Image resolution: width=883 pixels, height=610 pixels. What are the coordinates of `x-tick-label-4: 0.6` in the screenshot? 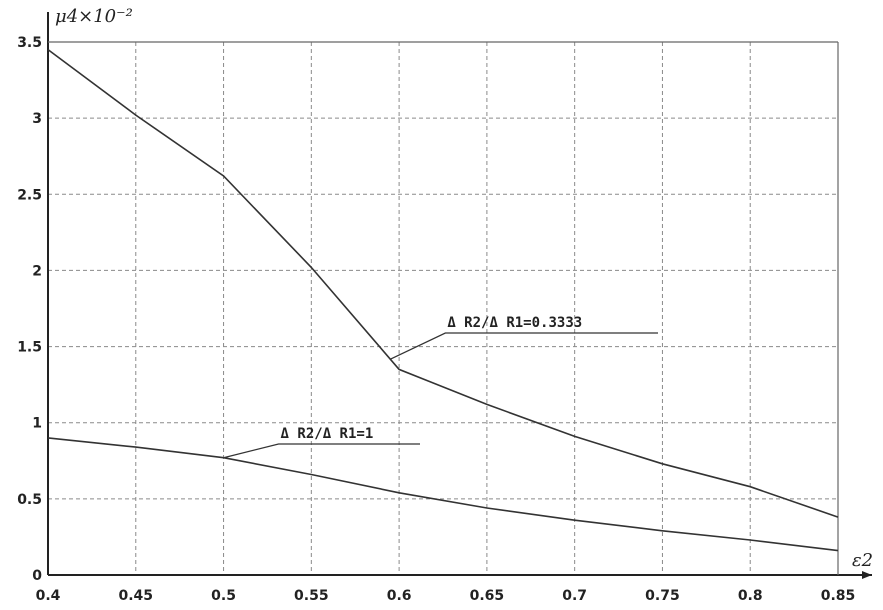 It's located at (399, 596).